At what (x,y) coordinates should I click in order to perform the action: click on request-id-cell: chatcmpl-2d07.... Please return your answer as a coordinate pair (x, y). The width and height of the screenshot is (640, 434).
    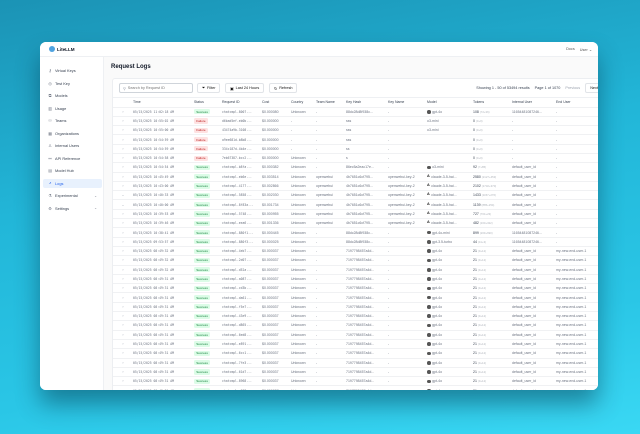
    Looking at the image, I should click on (241, 260).